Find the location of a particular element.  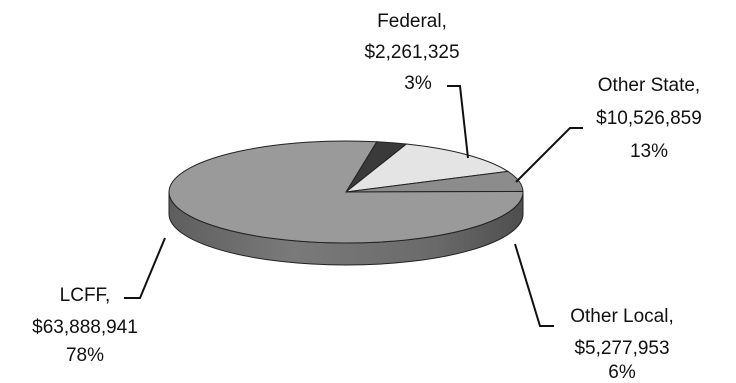

label-other-state-percent: 13% is located at coordinates (649, 151).